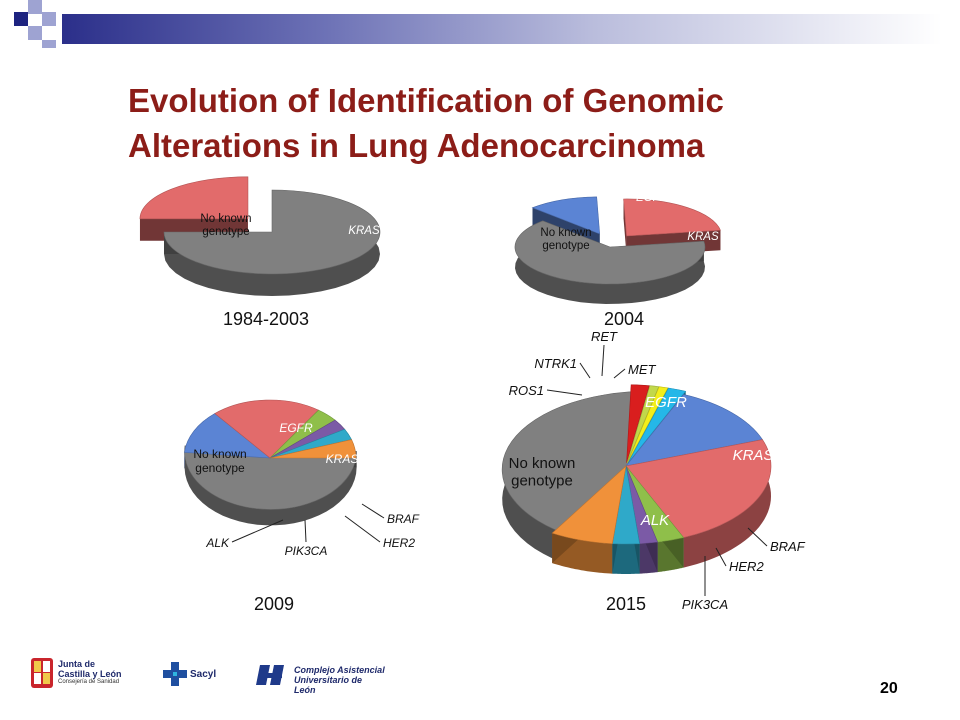 The image size is (960, 720). What do you see at coordinates (624, 319) in the screenshot?
I see `chart-year-title: 2004` at bounding box center [624, 319].